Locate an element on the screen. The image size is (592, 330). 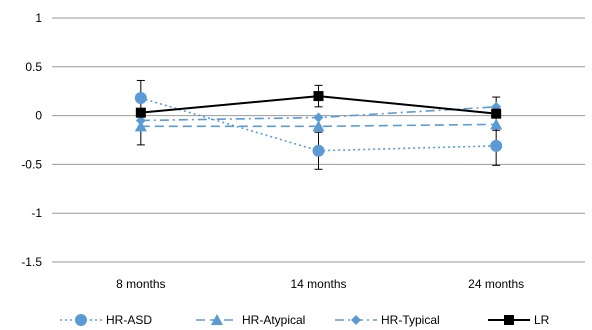
x-tick-label: 24 months is located at coordinates (496, 284).